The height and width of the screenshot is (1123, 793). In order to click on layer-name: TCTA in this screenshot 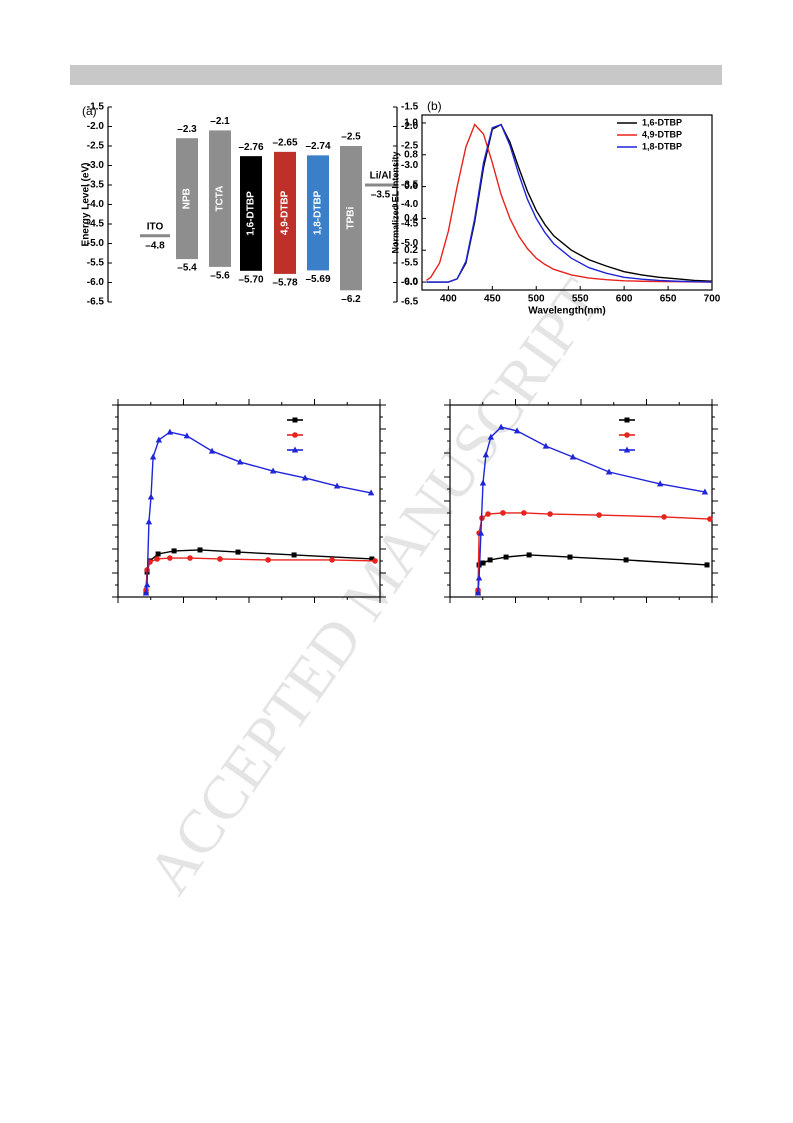, I will do `click(220, 199)`.